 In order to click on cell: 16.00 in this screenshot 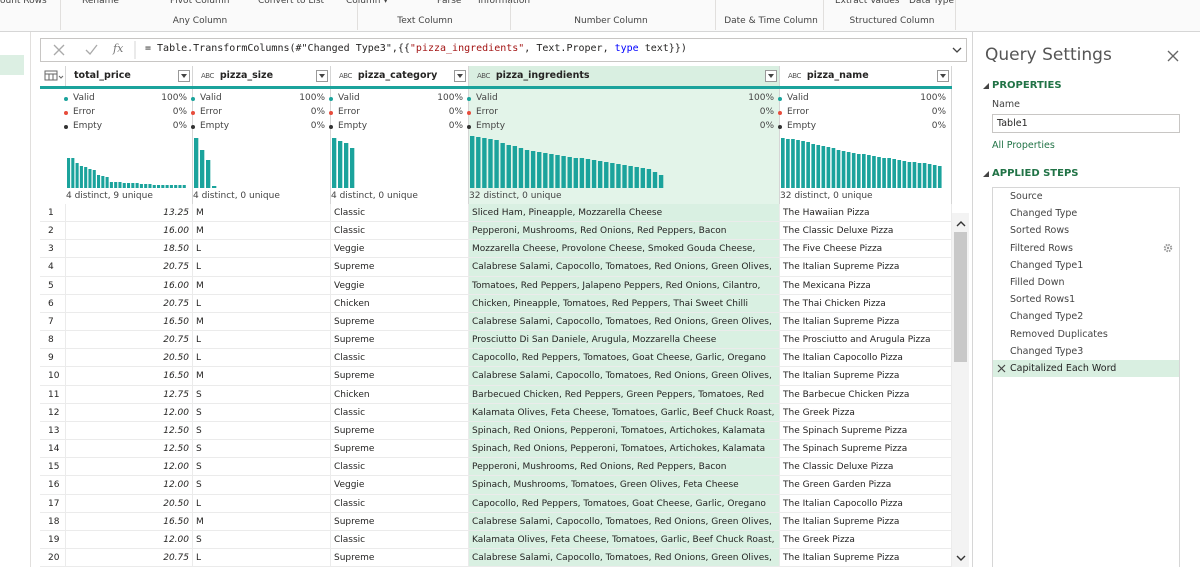, I will do `click(129, 231)`.